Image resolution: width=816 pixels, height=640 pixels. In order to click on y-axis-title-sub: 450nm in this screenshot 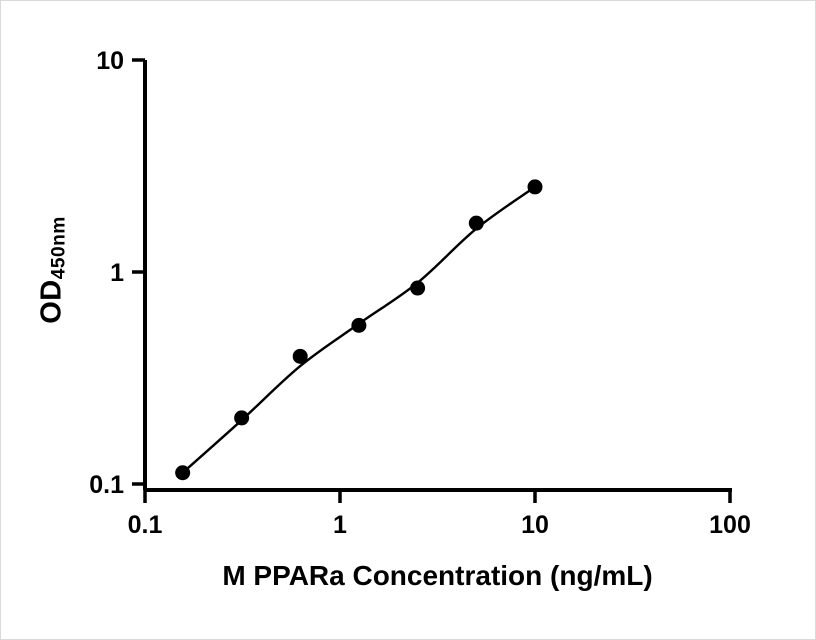, I will do `click(59, 248)`.